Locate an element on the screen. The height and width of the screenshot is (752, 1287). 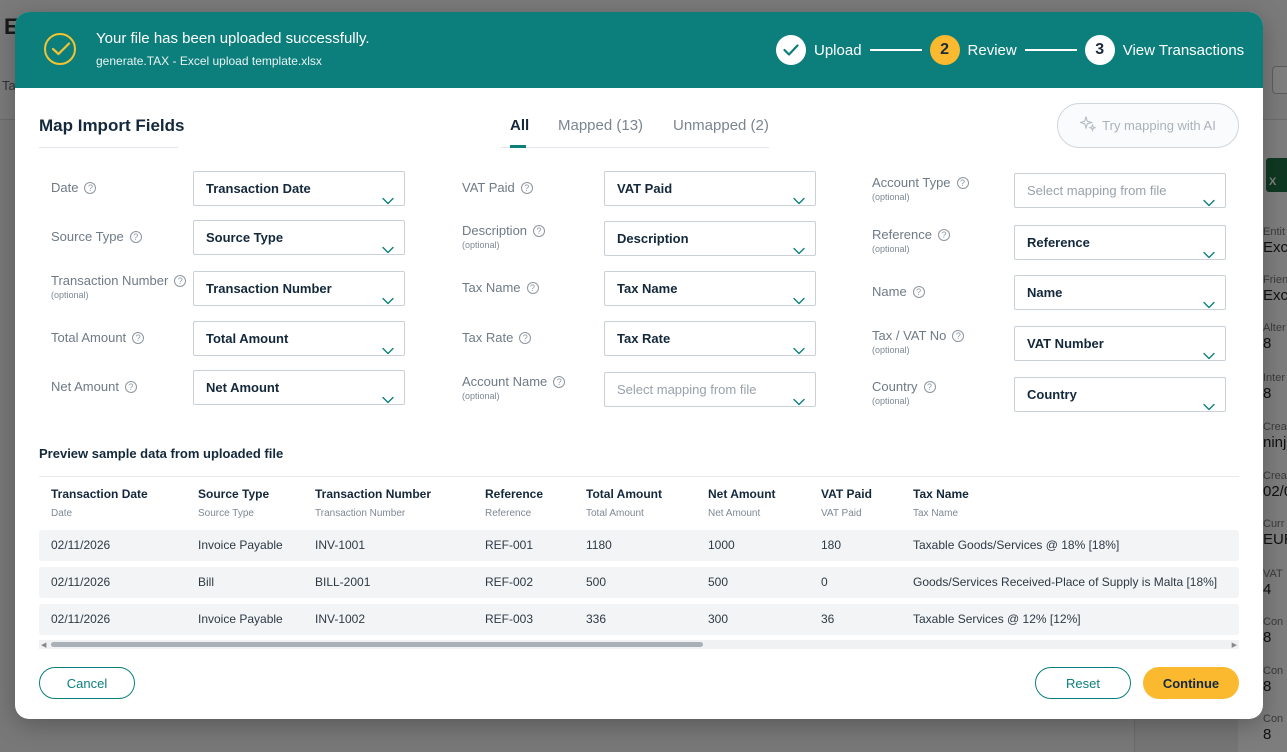
column-header-title: VAT Paid is located at coordinates (846, 494).